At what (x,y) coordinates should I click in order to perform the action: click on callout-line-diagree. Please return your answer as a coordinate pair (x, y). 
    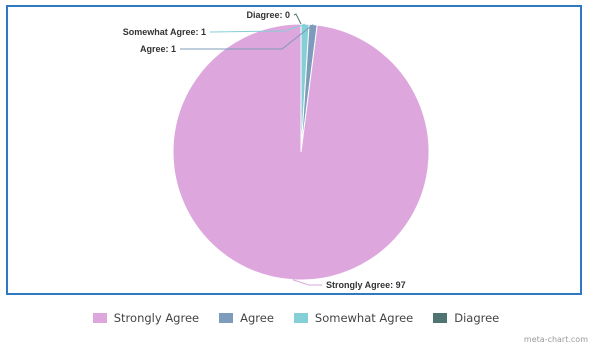
    Looking at the image, I should click on (297, 19).